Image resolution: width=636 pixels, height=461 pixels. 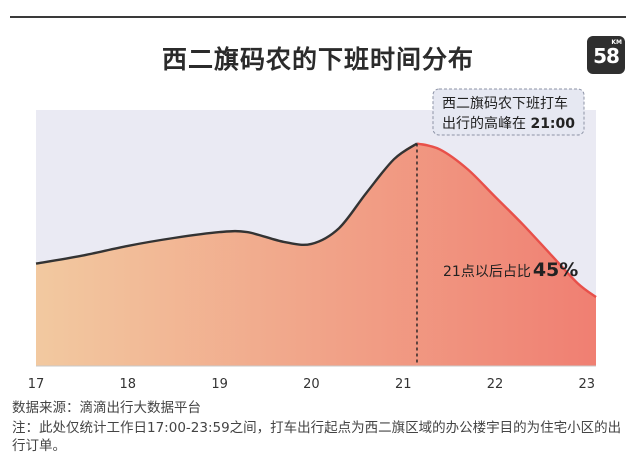 What do you see at coordinates (506, 220) in the screenshot?
I see `curve-line-right` at bounding box center [506, 220].